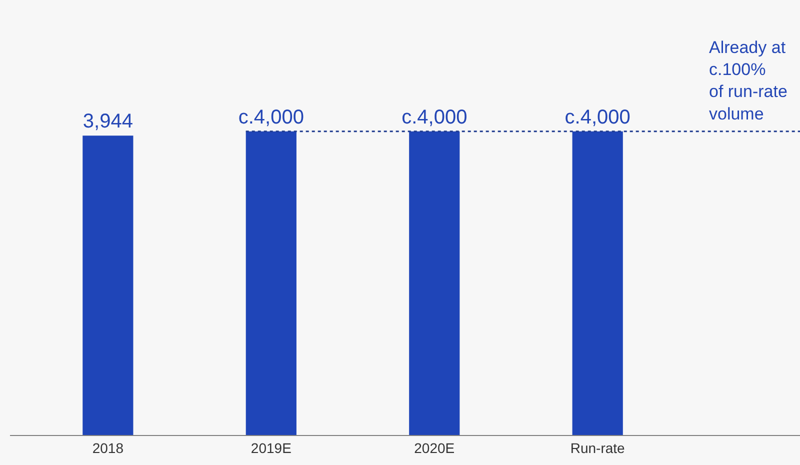  What do you see at coordinates (271, 448) in the screenshot?
I see `x-tick-label: 2019E` at bounding box center [271, 448].